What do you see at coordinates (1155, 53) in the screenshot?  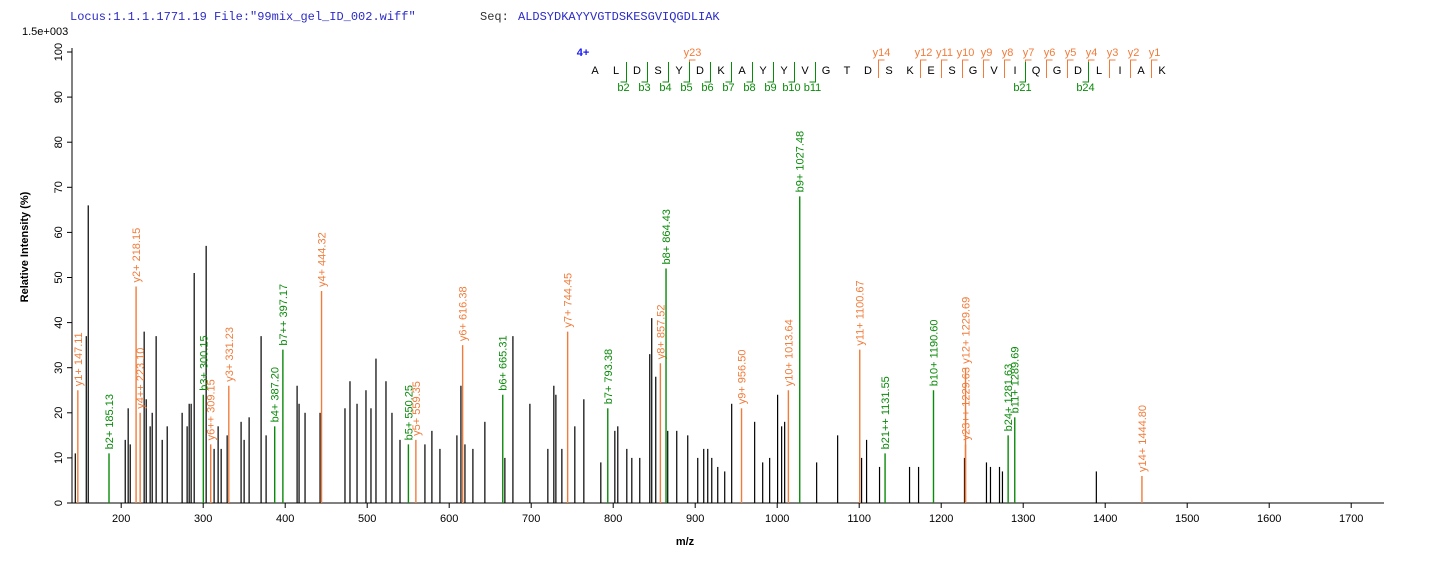 I see `y-marker-label: y1` at bounding box center [1155, 53].